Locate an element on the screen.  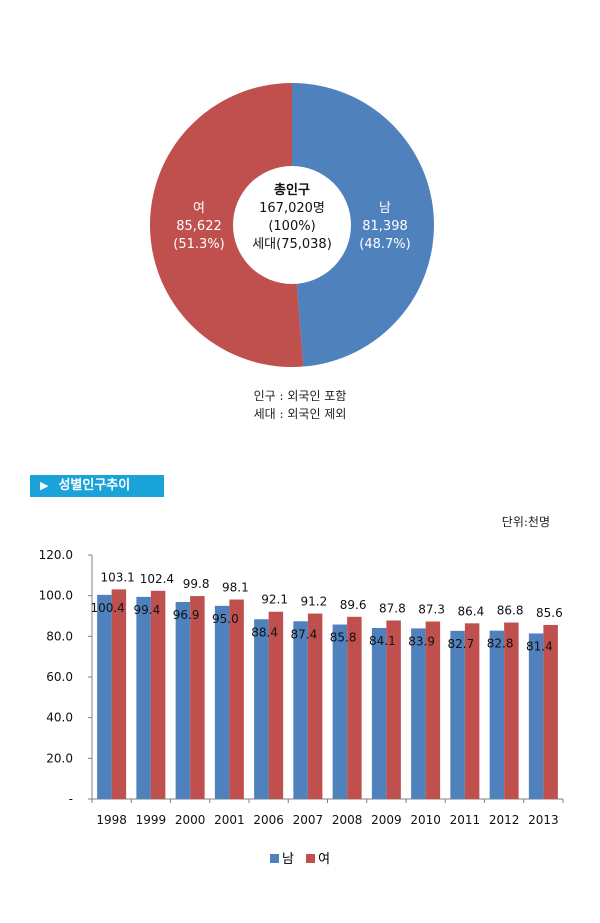
x-tick-label: 2000 is located at coordinates (190, 820).